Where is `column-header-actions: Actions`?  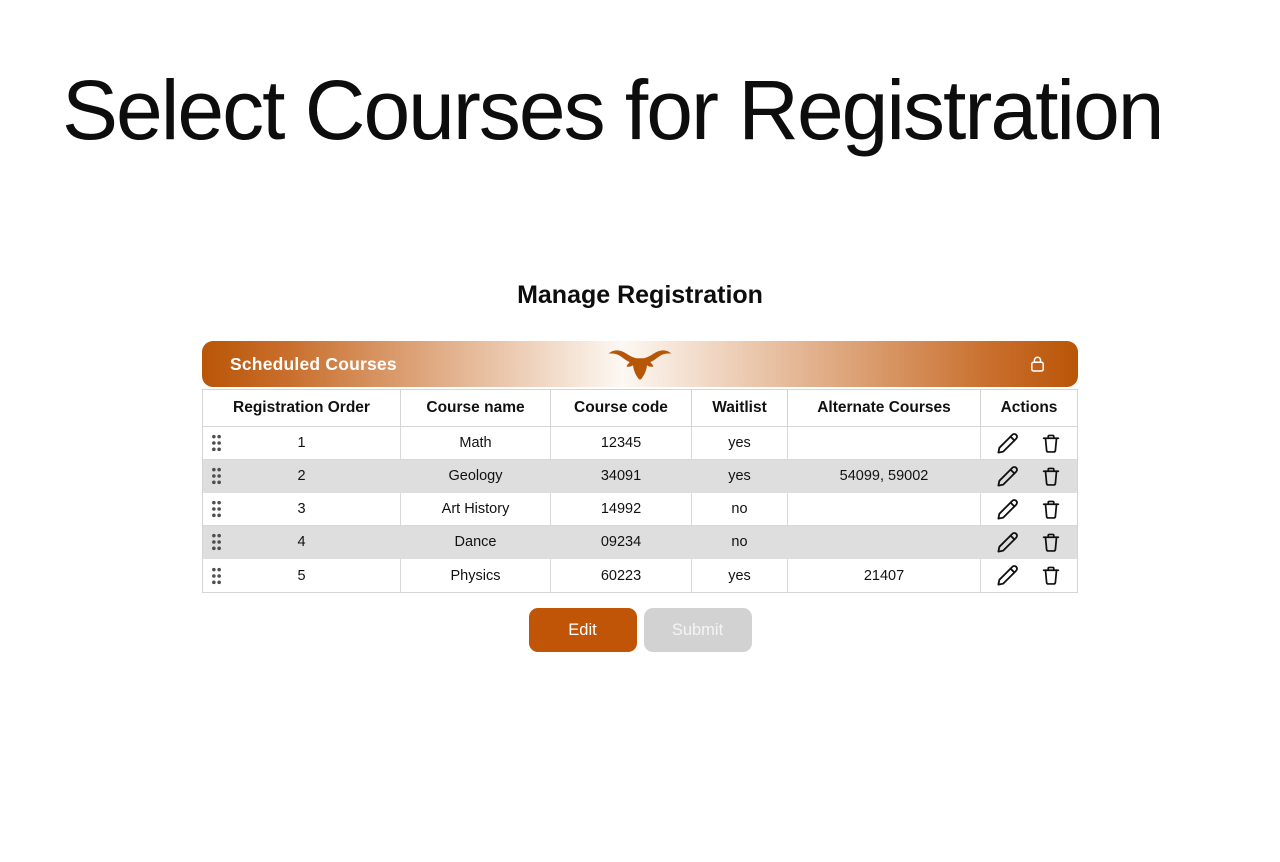 column-header-actions: Actions is located at coordinates (1029, 408).